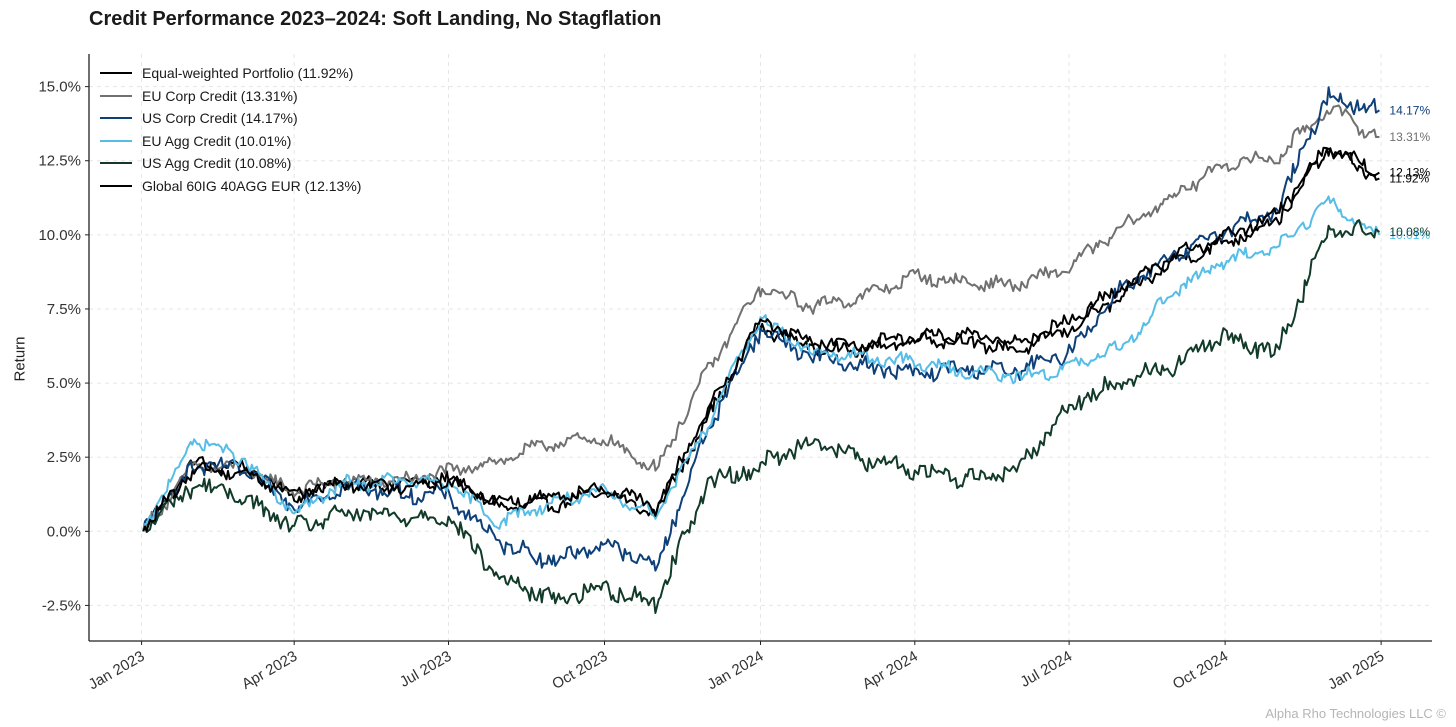 Image resolution: width=1456 pixels, height=727 pixels. Describe the element at coordinates (64, 531) in the screenshot. I see `y-tick-label: 0.0%` at that location.